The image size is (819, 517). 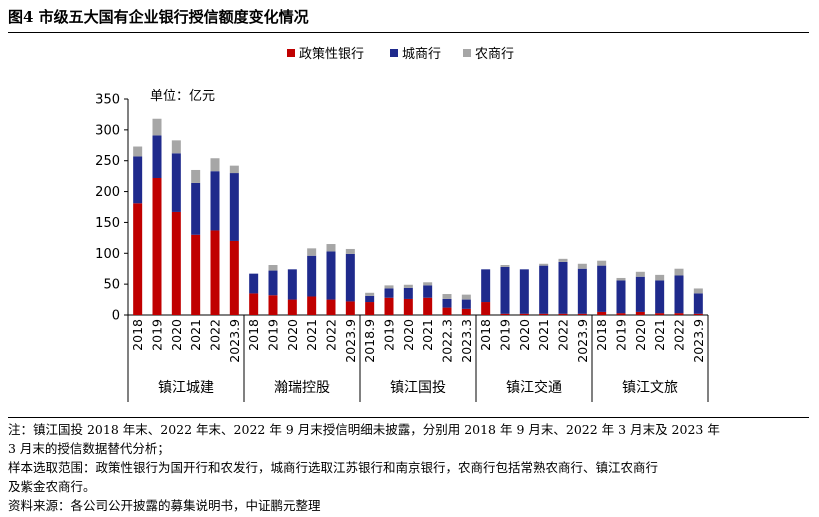 I want to click on legend-label-2: 农商行, so click(x=494, y=54).